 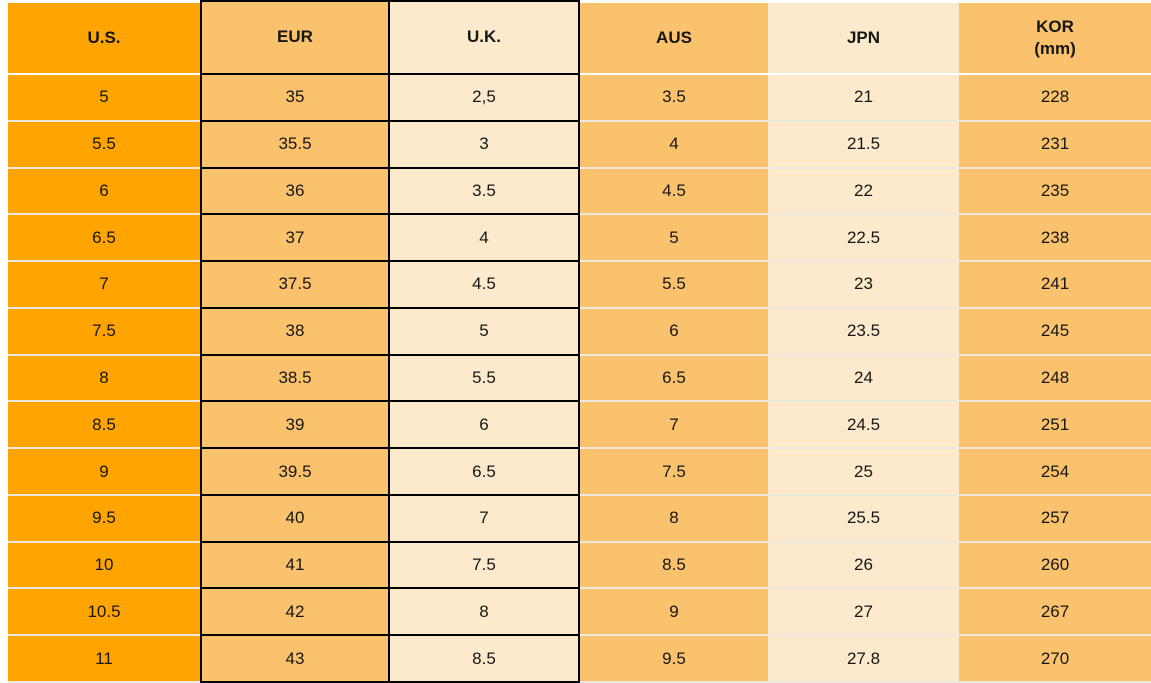 What do you see at coordinates (295, 98) in the screenshot?
I see `table-cell: 35` at bounding box center [295, 98].